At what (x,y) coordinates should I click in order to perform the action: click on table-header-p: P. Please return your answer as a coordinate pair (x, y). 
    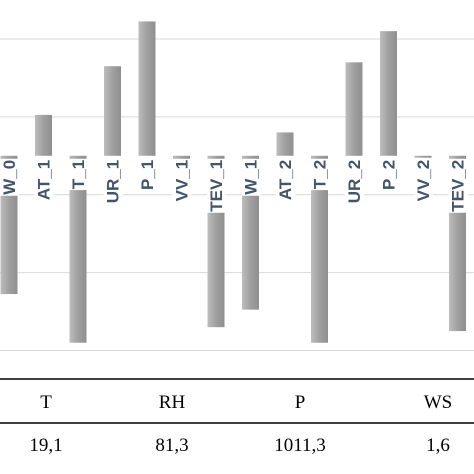
    Looking at the image, I should click on (300, 402).